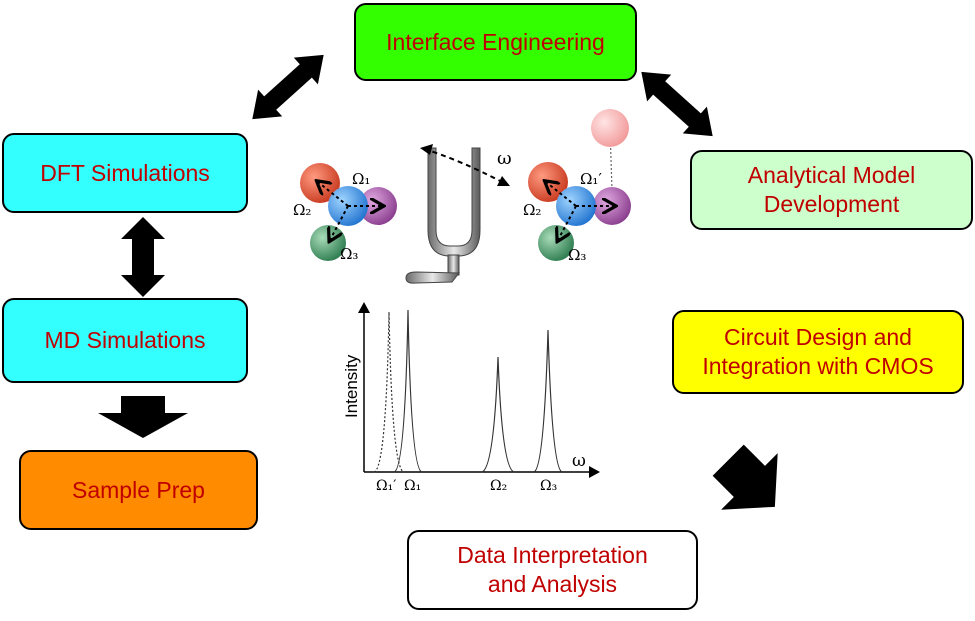 The height and width of the screenshot is (621, 975). Describe the element at coordinates (386, 486) in the screenshot. I see `peak-omega1-prime-label: Ω₁′` at that location.